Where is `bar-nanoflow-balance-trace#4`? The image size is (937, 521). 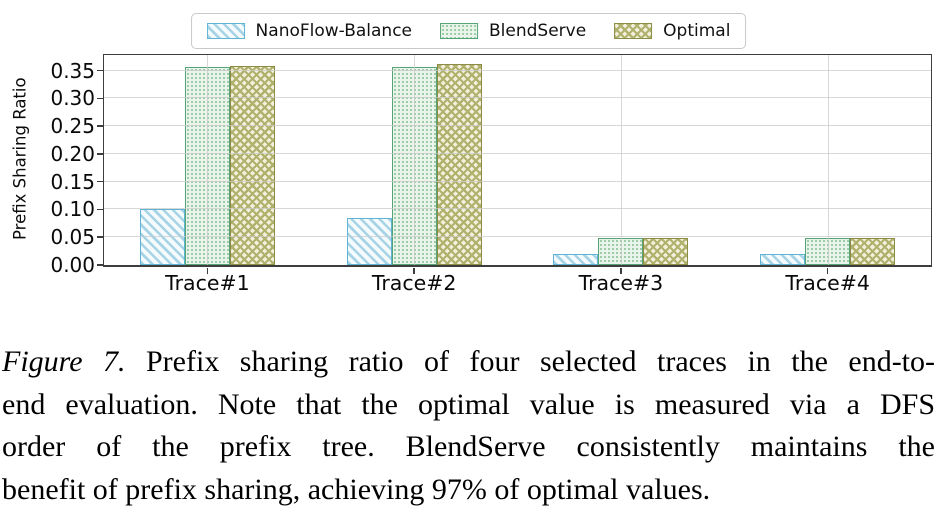
bar-nanoflow-balance-trace#4 is located at coordinates (783, 259).